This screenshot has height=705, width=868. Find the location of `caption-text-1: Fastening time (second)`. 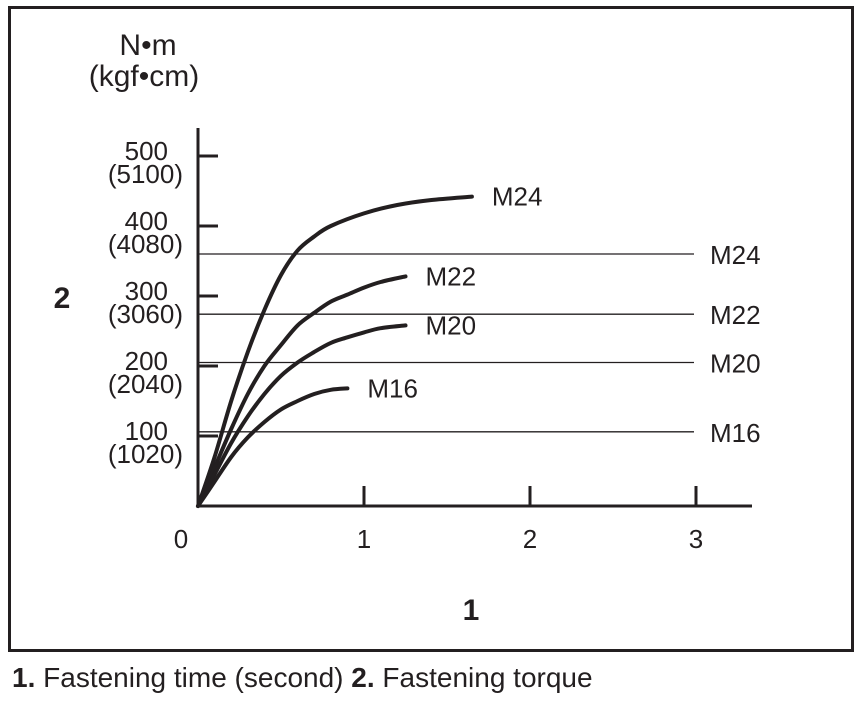

caption-text-1: Fastening time (second) is located at coordinates (193, 677).